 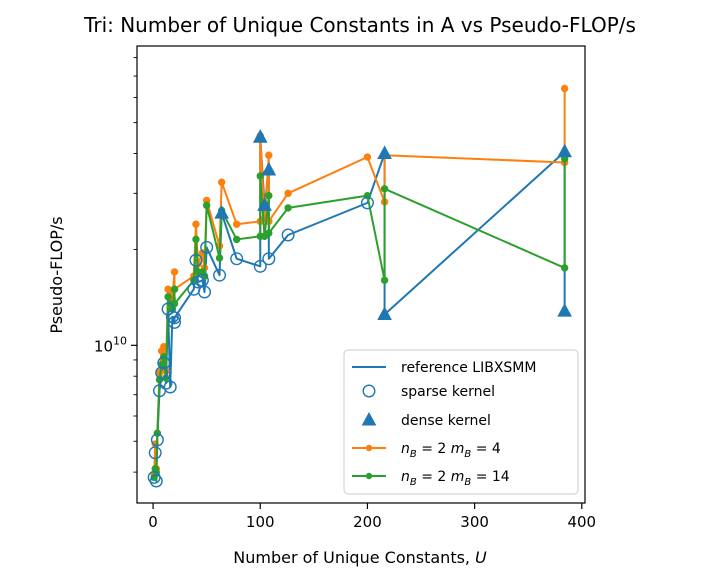 I want to click on x-axis-label: Number of Unique Constants, U, so click(x=360, y=557).